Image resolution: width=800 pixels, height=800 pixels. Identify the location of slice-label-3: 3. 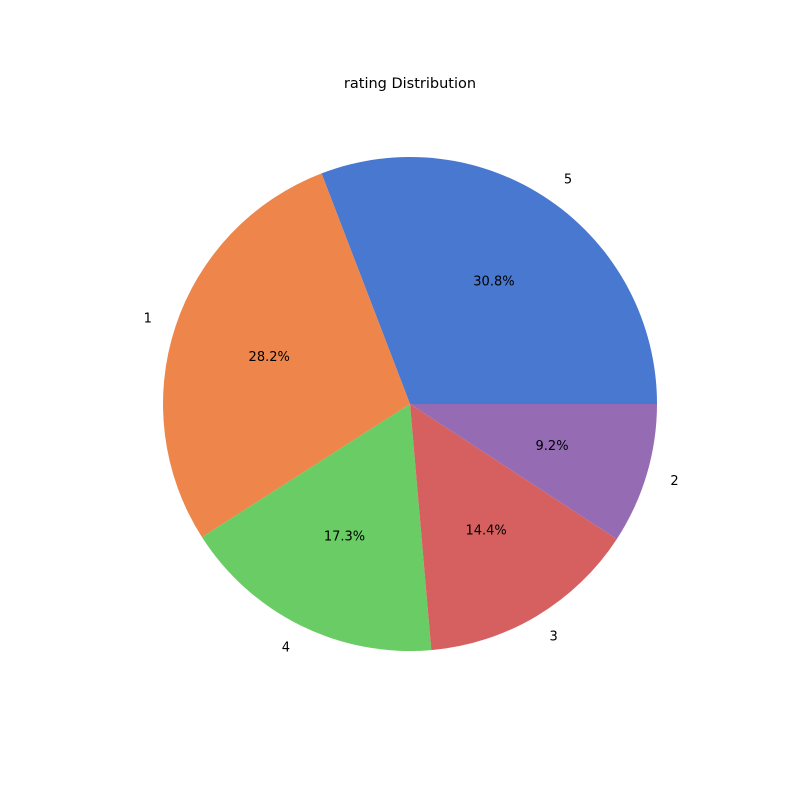
(554, 637).